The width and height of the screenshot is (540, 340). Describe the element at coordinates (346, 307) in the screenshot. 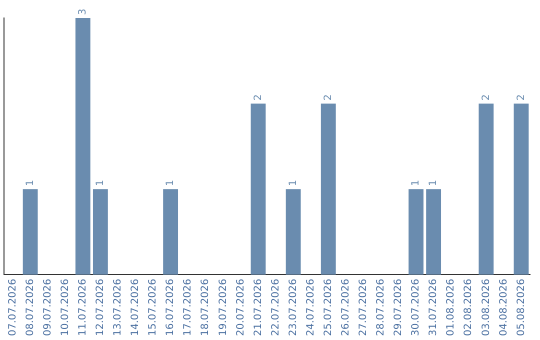

I see `x-tick-label: 26.07.2026` at that location.